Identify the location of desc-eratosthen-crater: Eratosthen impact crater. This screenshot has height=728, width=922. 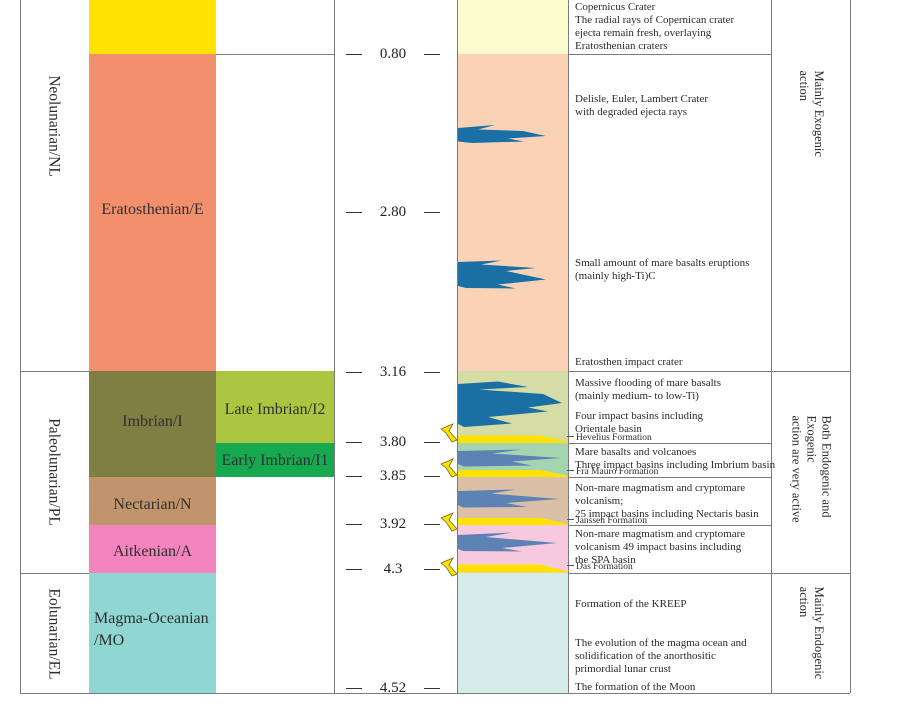
(629, 362).